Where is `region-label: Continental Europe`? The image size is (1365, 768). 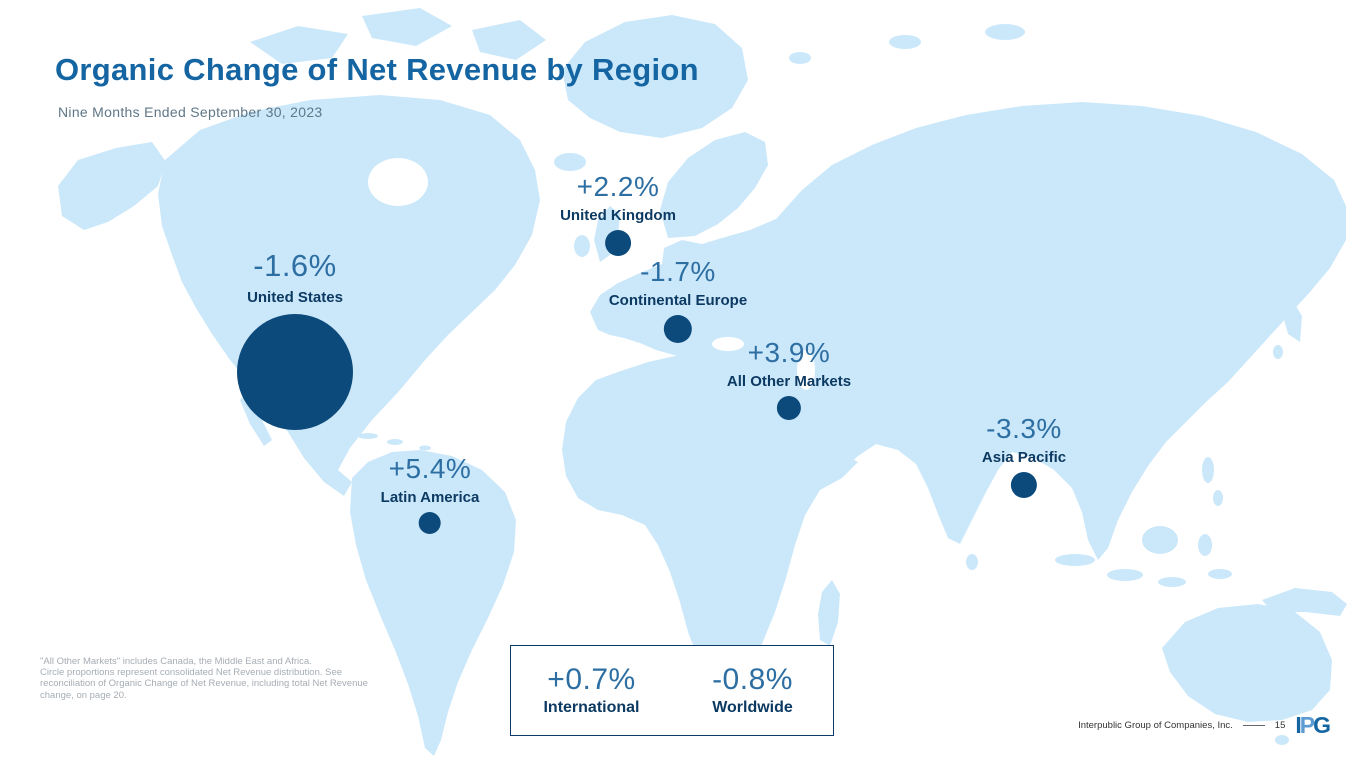 region-label: Continental Europe is located at coordinates (678, 301).